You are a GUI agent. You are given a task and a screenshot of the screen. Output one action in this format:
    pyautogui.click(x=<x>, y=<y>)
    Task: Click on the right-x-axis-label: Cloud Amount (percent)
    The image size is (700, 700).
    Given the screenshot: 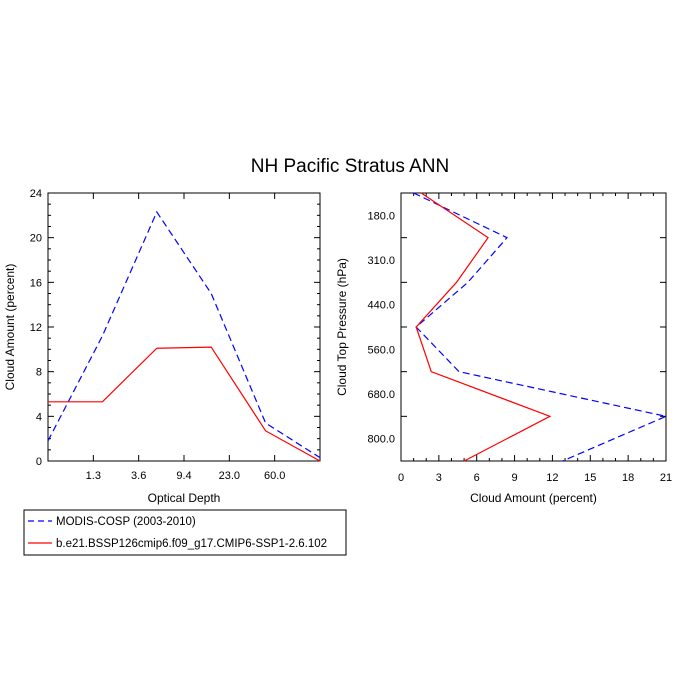 What is the action you would take?
    pyautogui.click(x=533, y=498)
    